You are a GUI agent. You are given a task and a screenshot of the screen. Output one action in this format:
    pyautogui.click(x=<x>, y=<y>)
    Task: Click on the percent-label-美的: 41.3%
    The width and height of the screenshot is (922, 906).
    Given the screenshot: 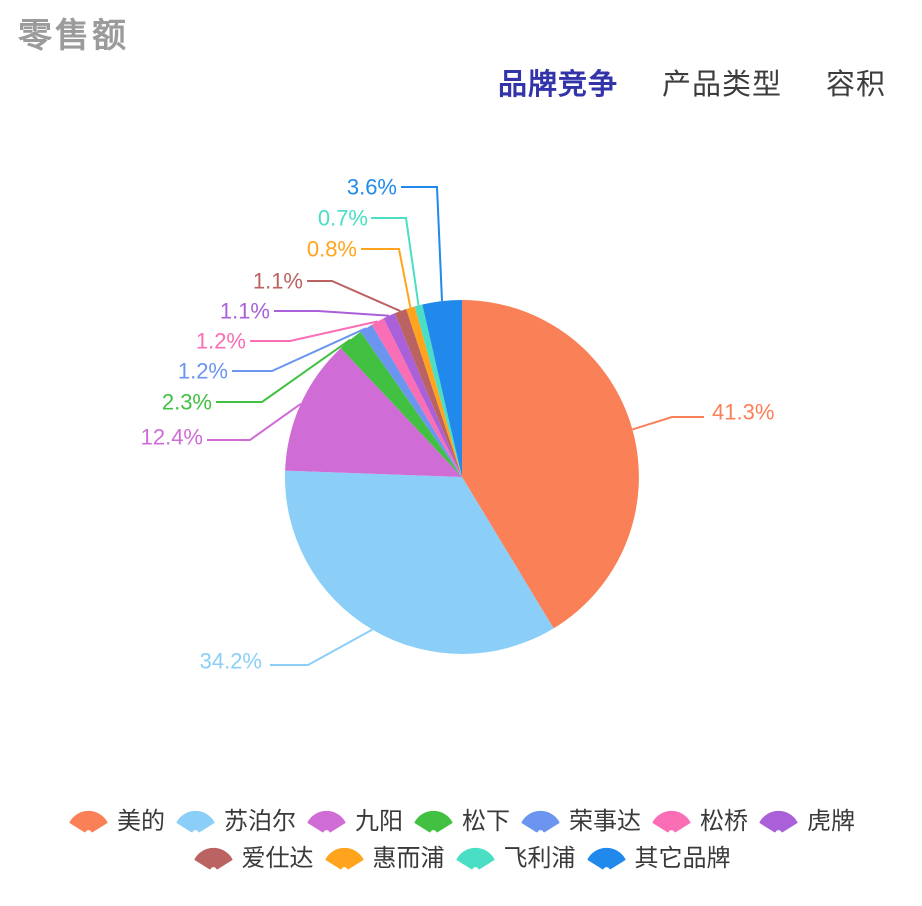 What is the action you would take?
    pyautogui.click(x=743, y=412)
    